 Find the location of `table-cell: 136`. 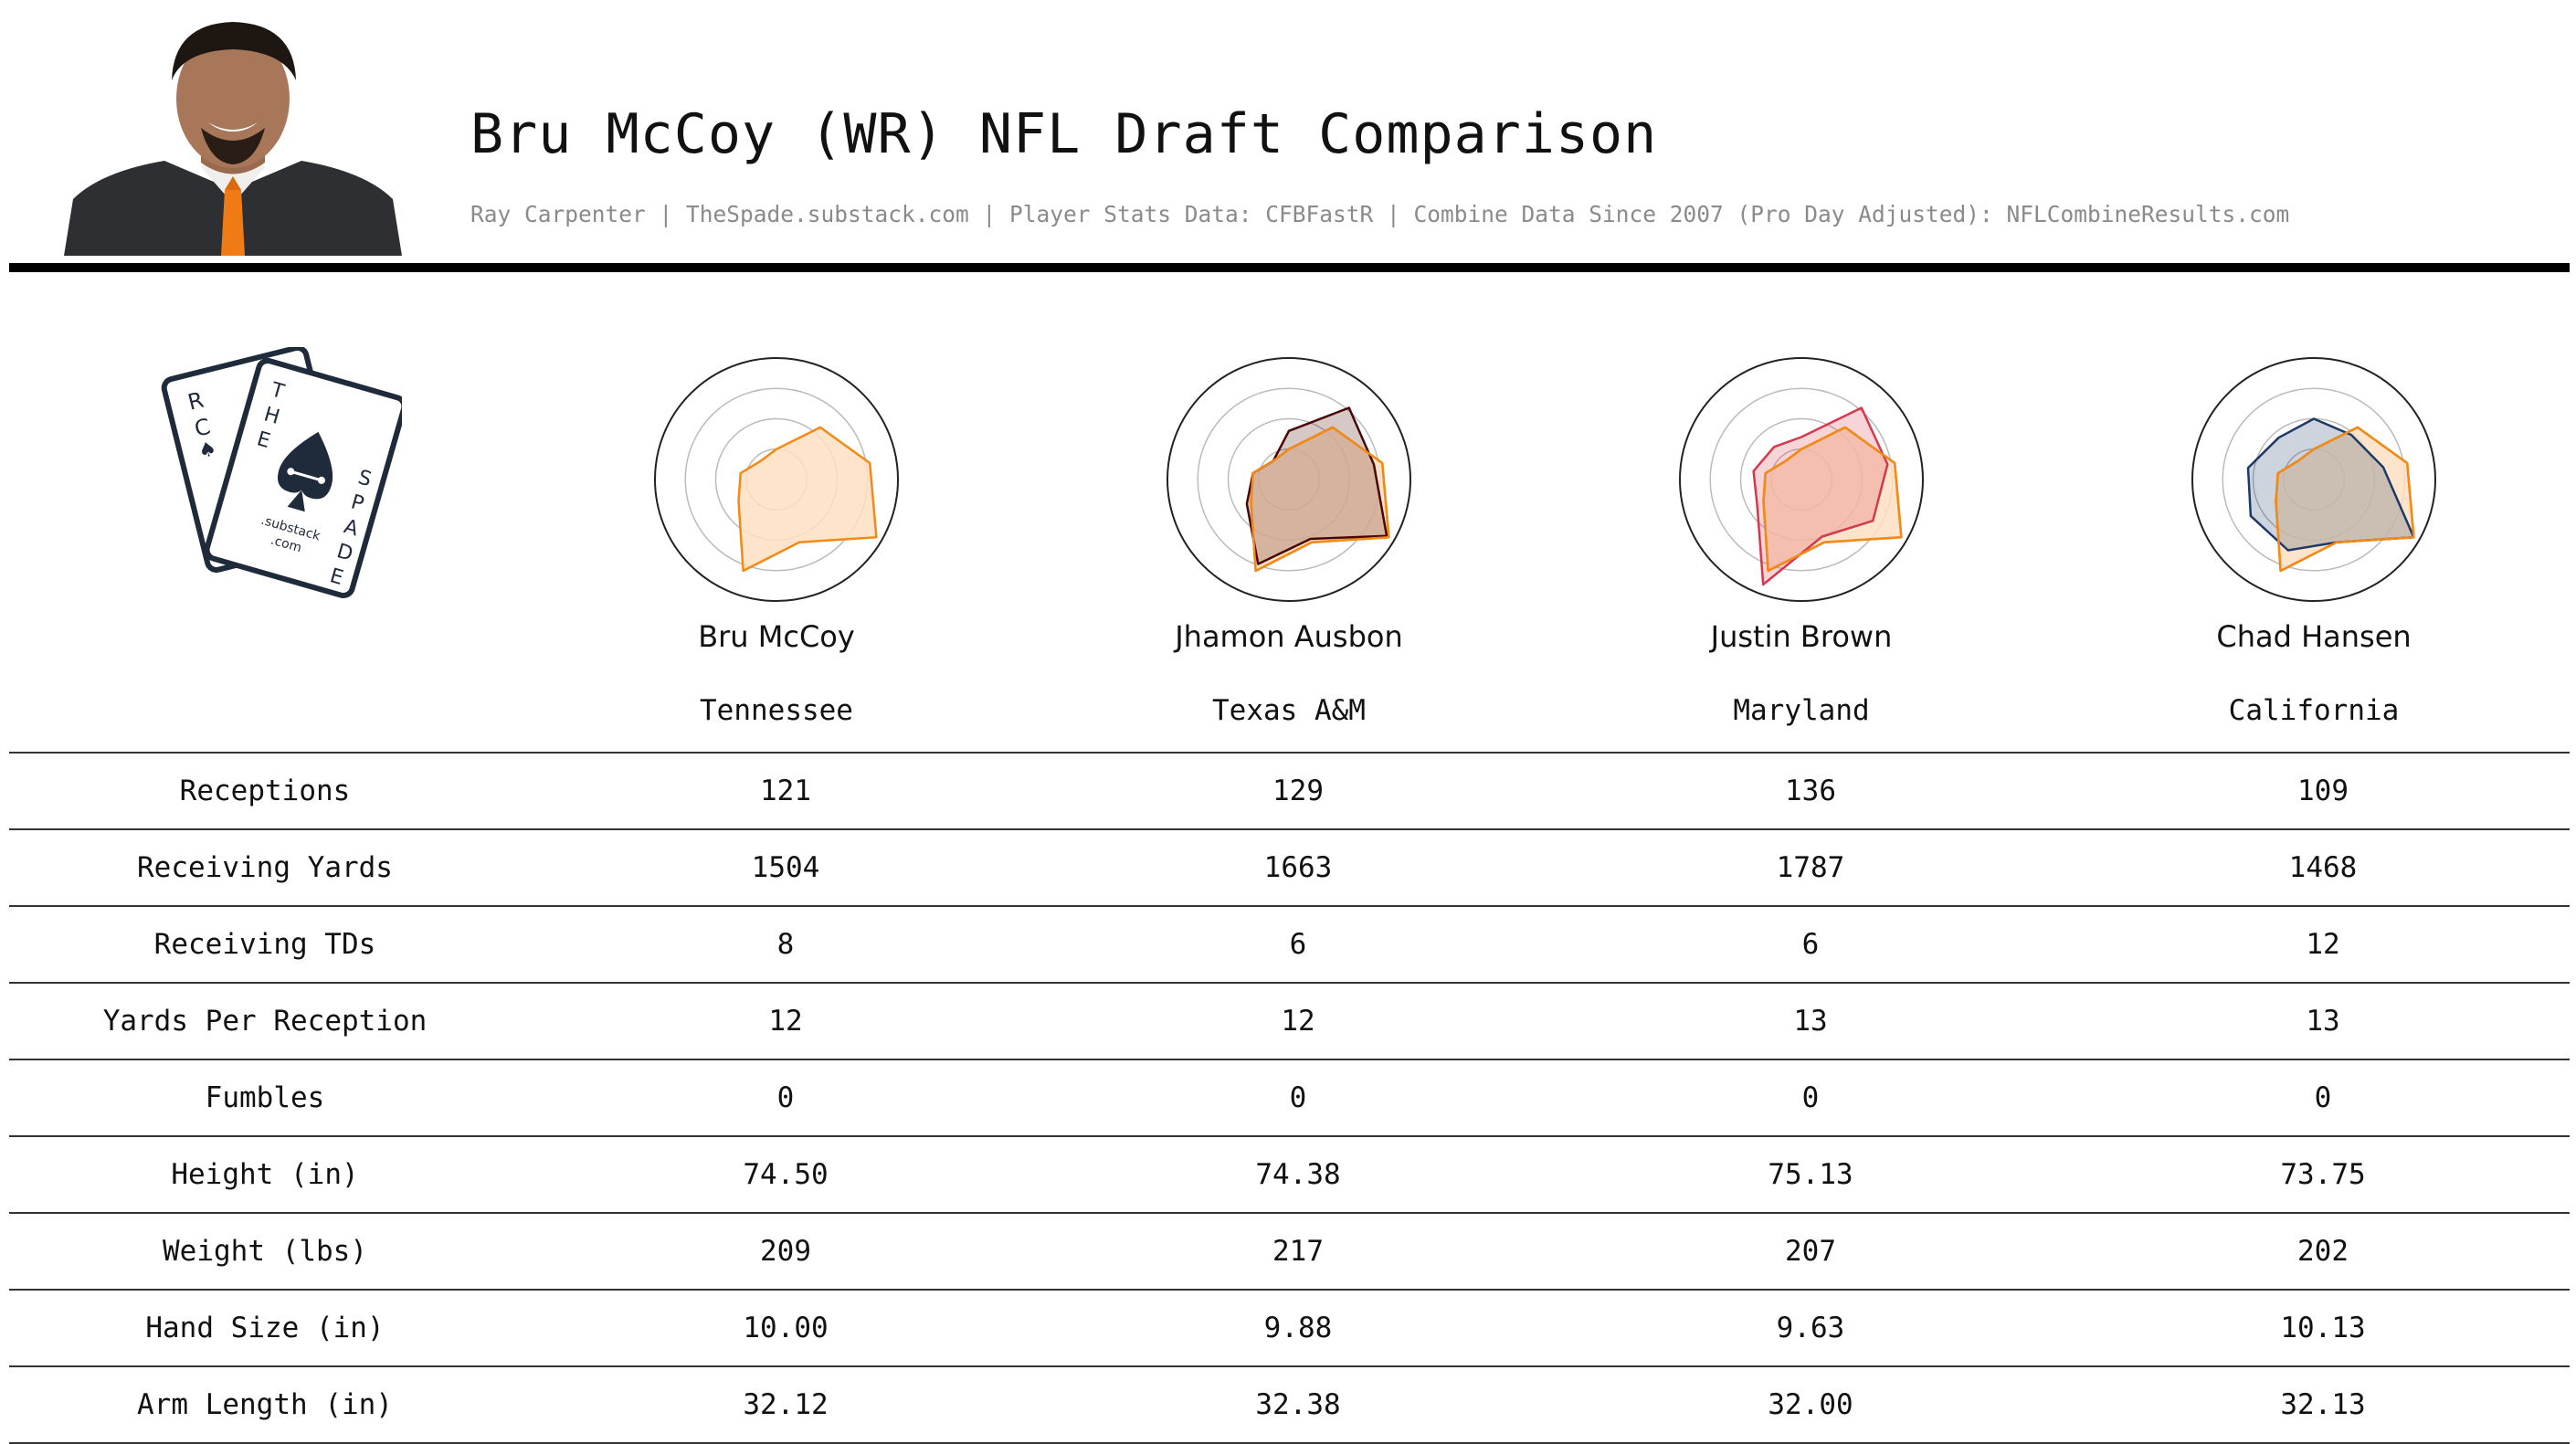

table-cell: 136 is located at coordinates (1810, 791).